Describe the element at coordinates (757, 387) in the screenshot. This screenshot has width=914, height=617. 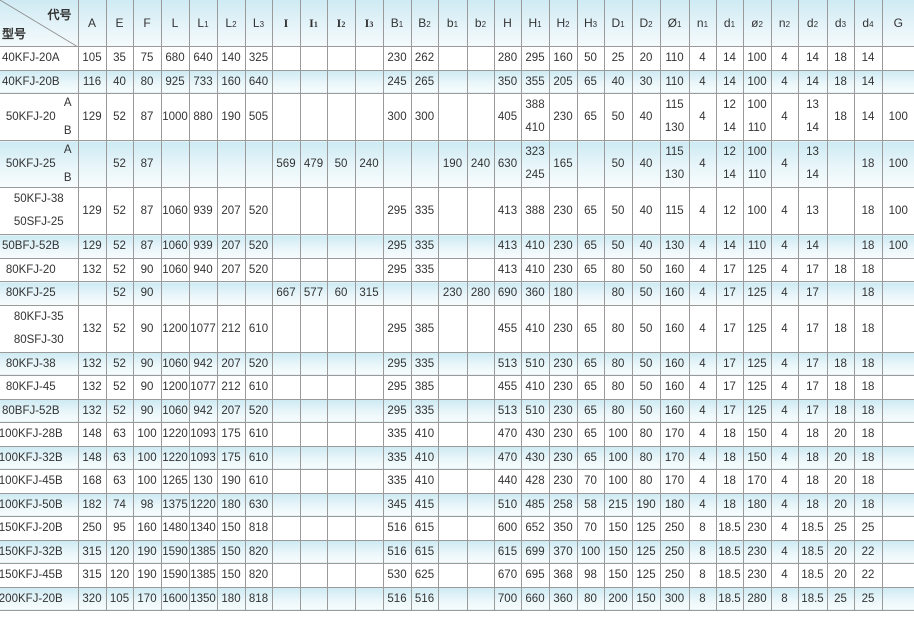
I see `value-cell: 125` at that location.